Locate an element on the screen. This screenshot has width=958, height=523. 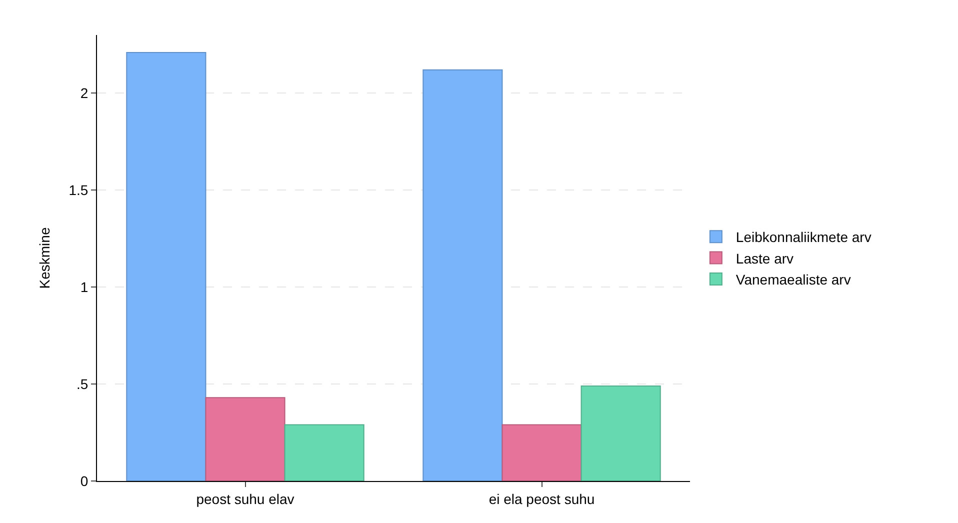
x-tick-label: ei ela peost suhu is located at coordinates (541, 498).